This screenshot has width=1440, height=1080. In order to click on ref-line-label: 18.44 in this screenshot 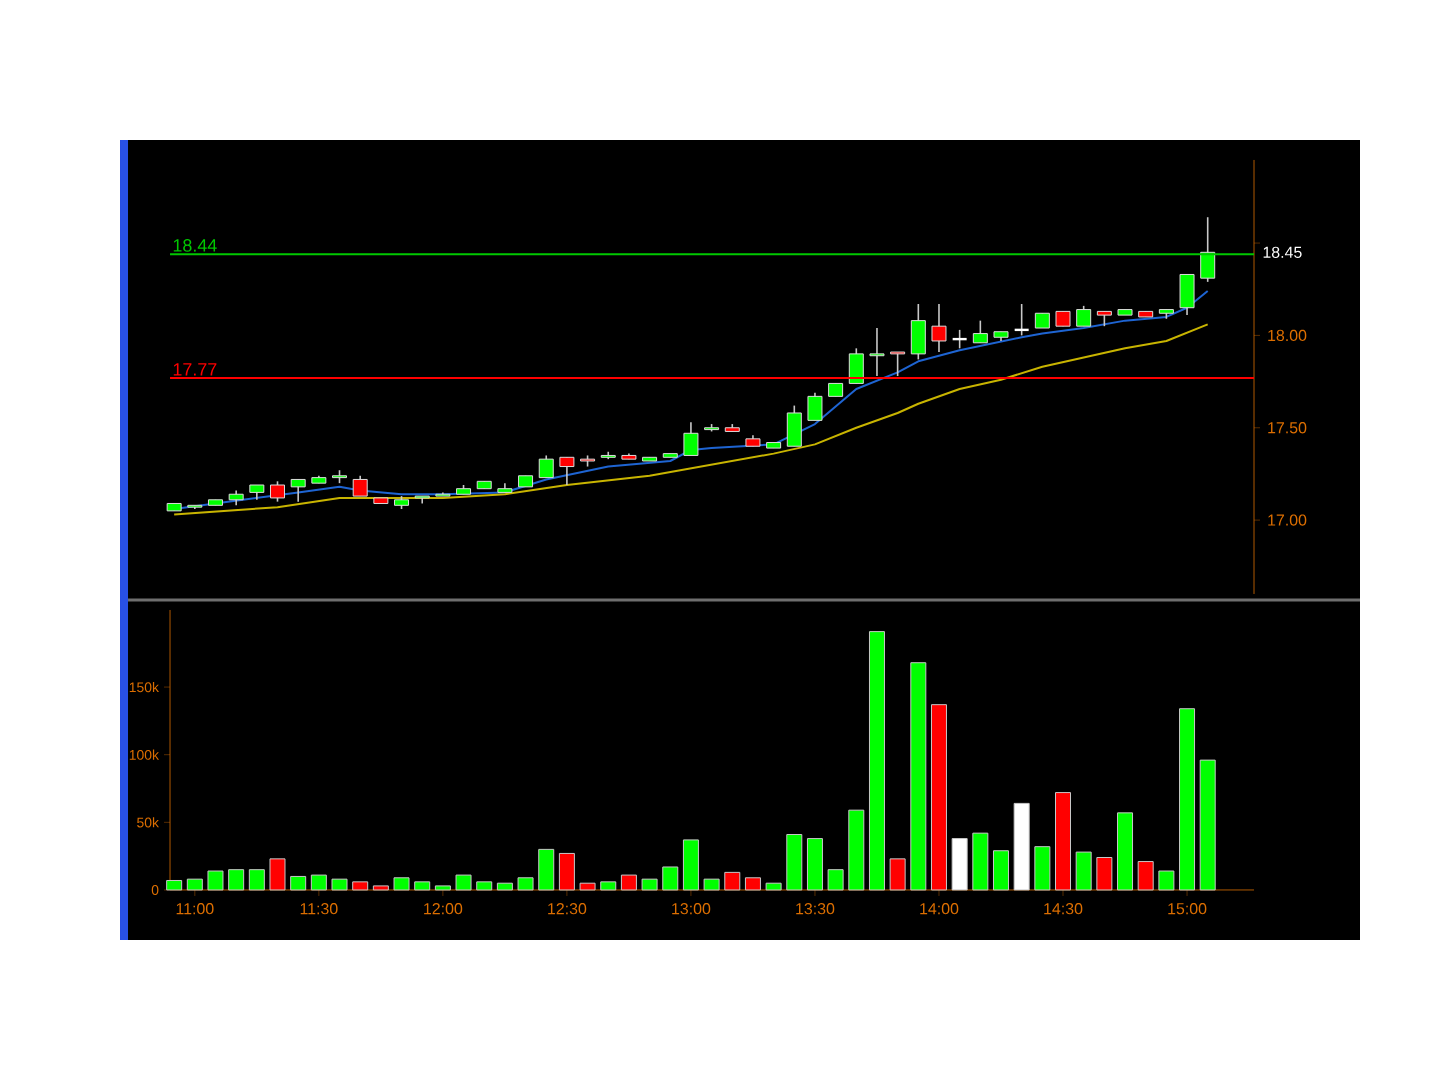, I will do `click(195, 245)`.